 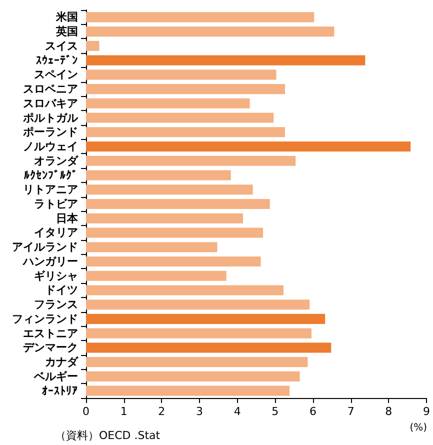 I want to click on x-tick-label: 3, so click(x=199, y=411).